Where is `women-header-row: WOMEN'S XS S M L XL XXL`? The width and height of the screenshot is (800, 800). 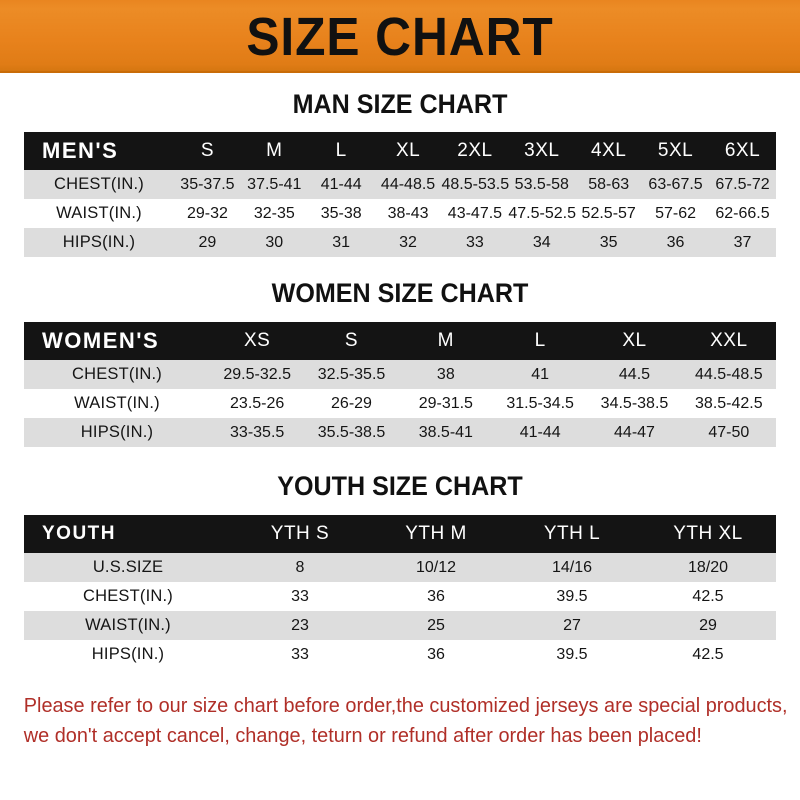
women-header-row: WOMEN'S XS S M L XL XXL is located at coordinates (400, 341).